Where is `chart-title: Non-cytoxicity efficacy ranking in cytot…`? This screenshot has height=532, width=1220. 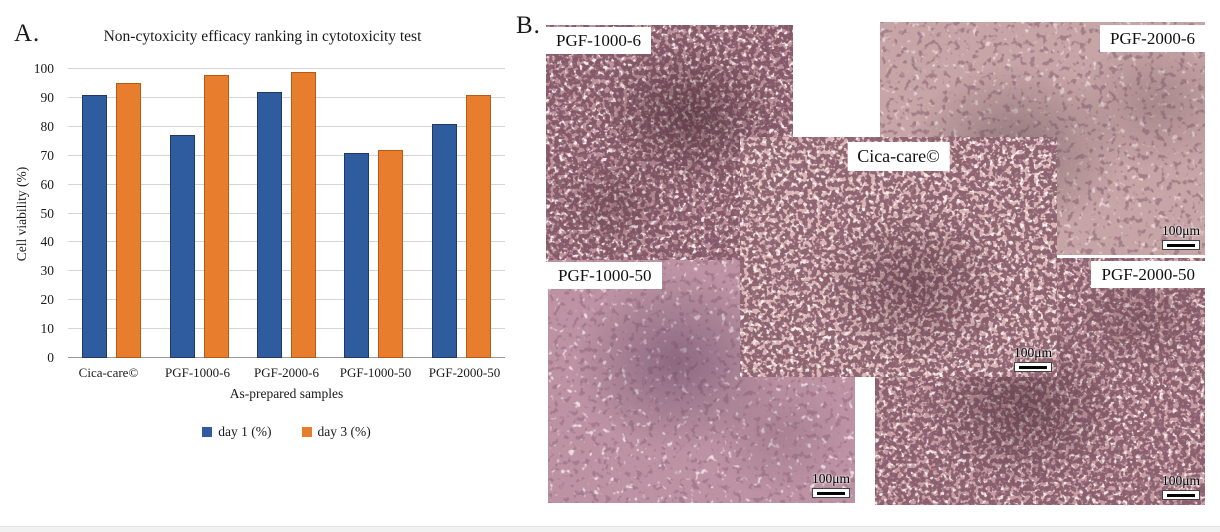 chart-title: Non-cytoxicity efficacy ranking in cytot… is located at coordinates (262, 36).